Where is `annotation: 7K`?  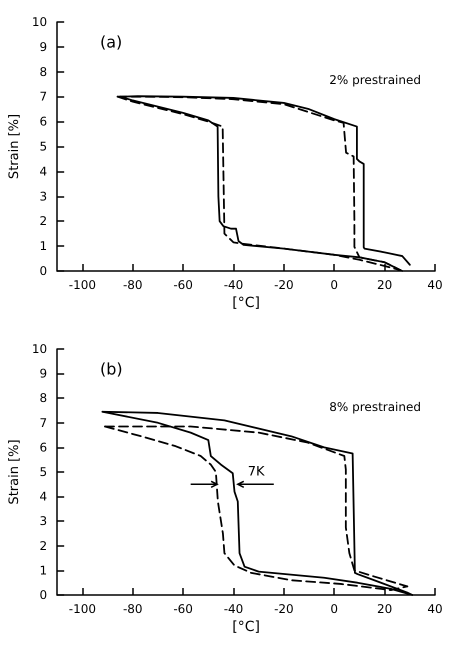 annotation: 7K is located at coordinates (257, 472).